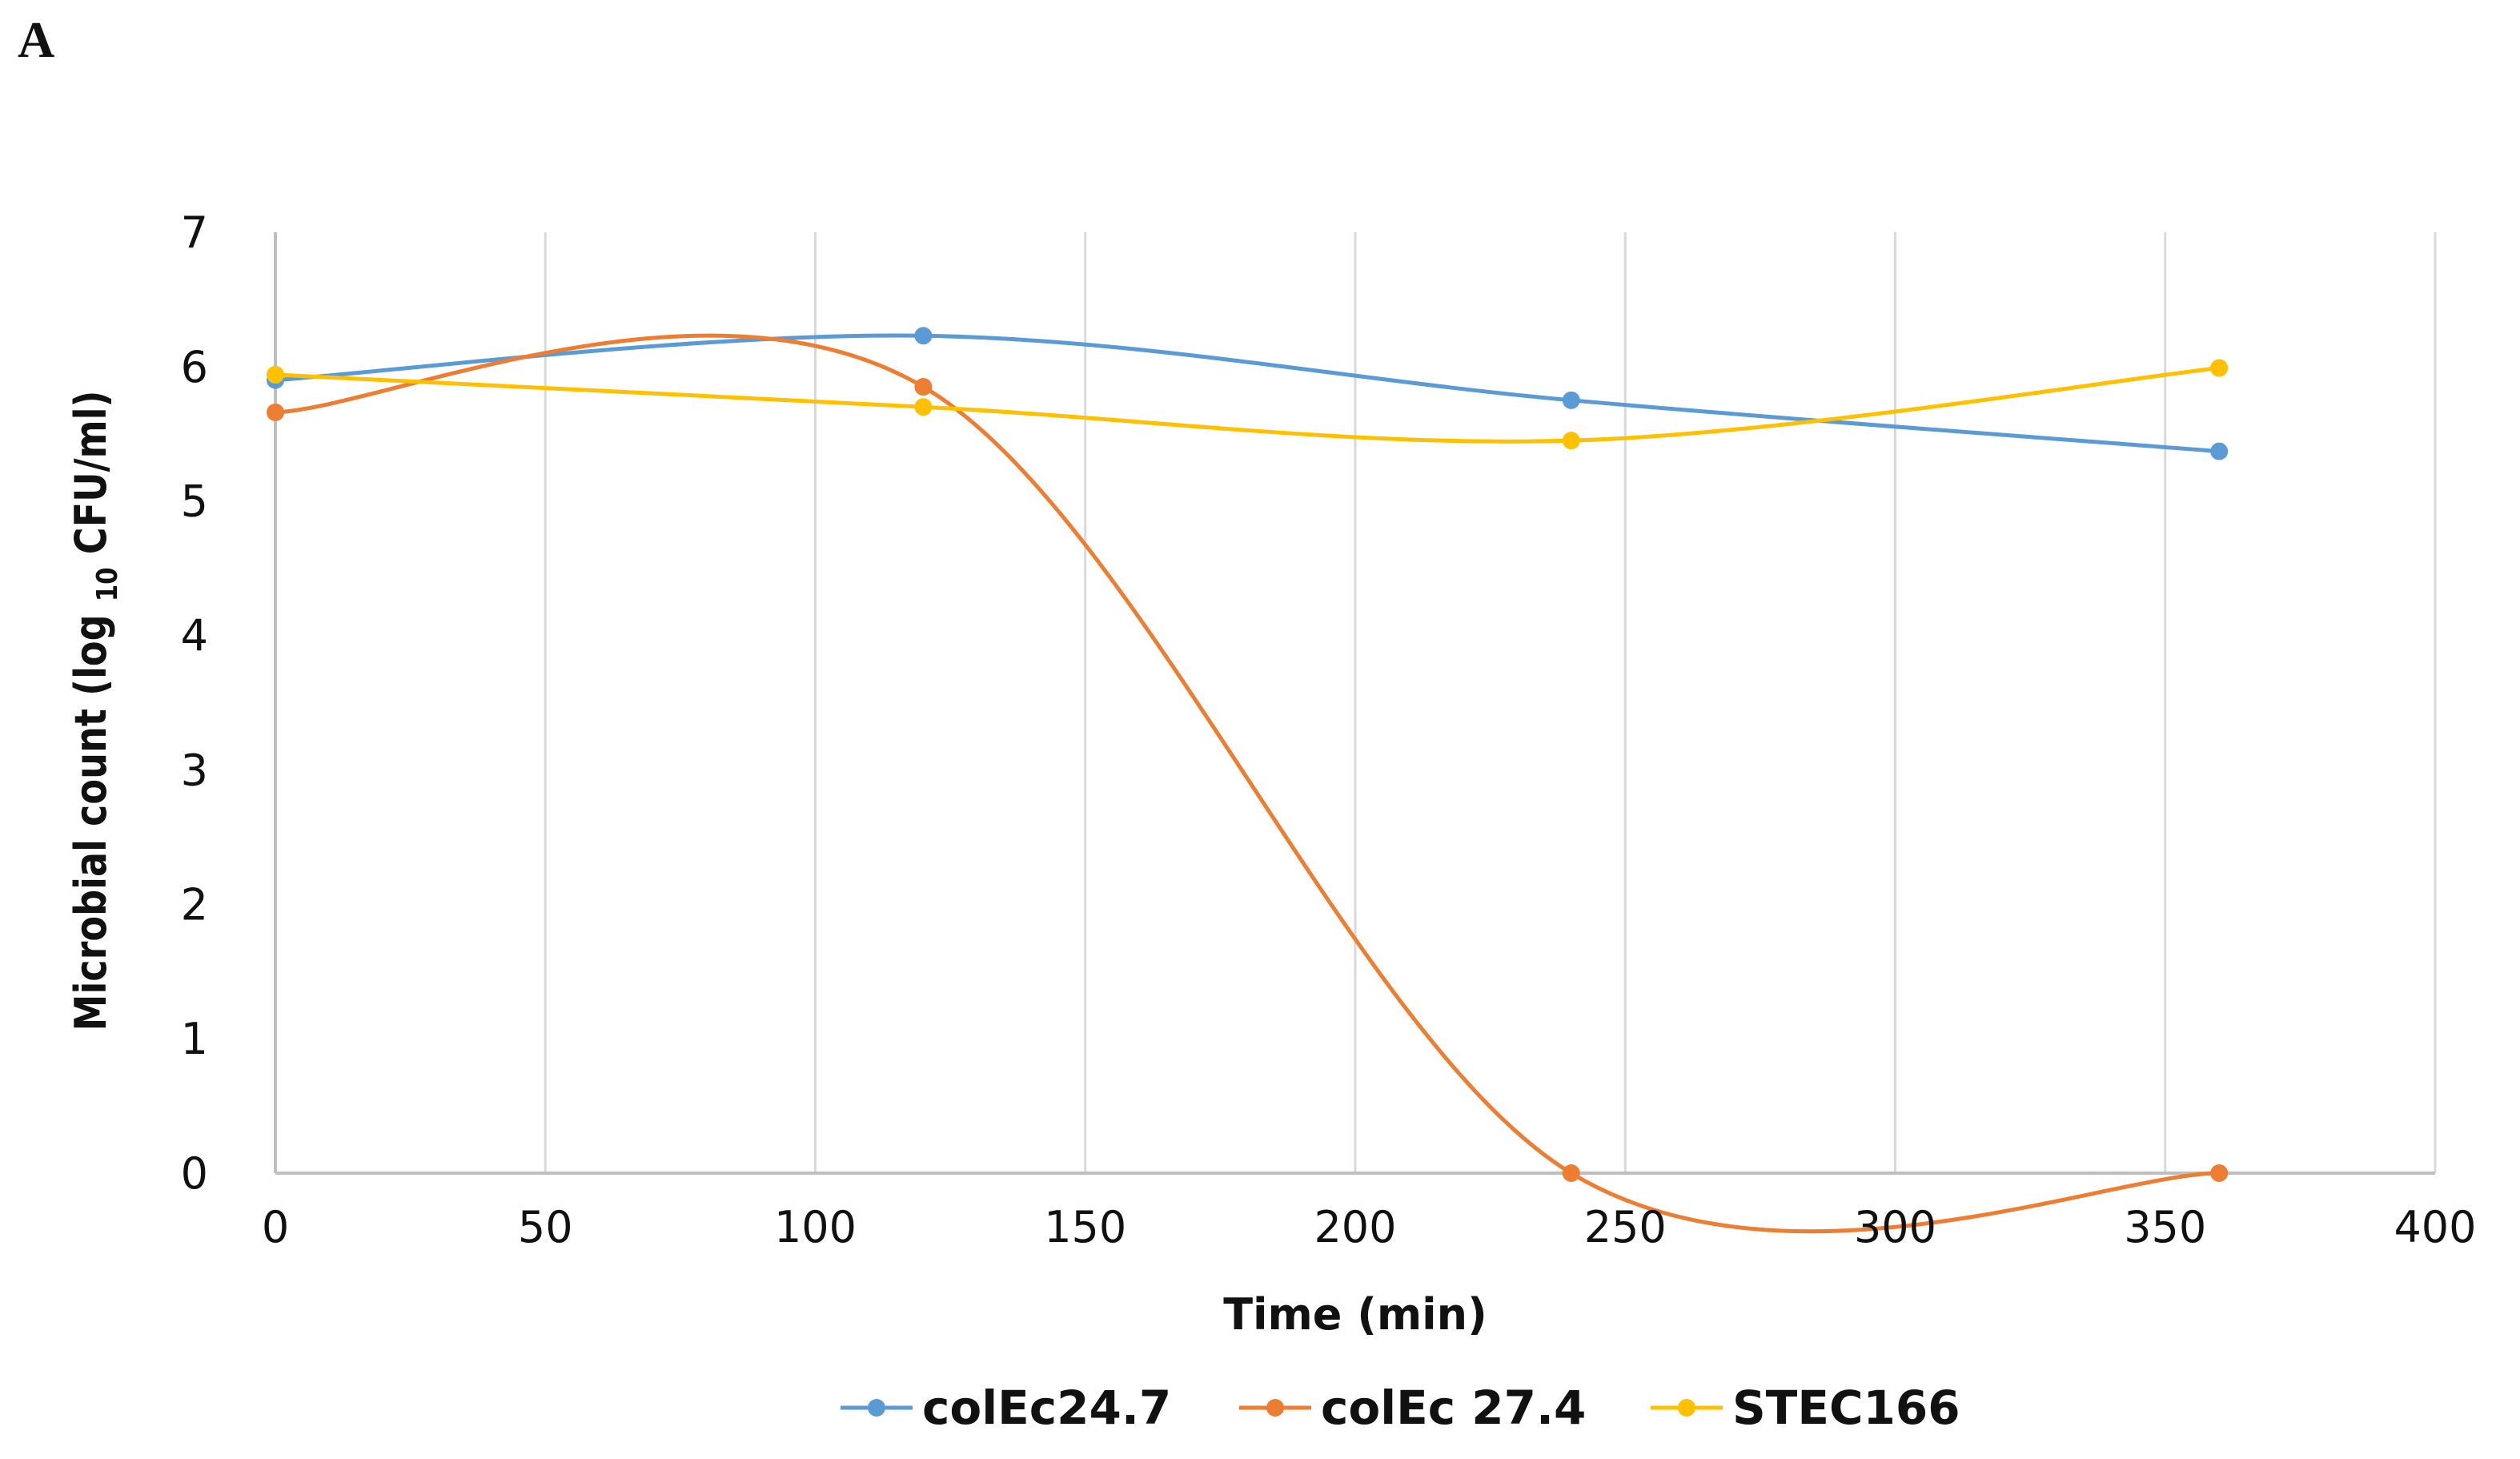 The height and width of the screenshot is (1459, 2520). Describe the element at coordinates (1846, 1408) in the screenshot. I see `legend-label: STEC166` at that location.